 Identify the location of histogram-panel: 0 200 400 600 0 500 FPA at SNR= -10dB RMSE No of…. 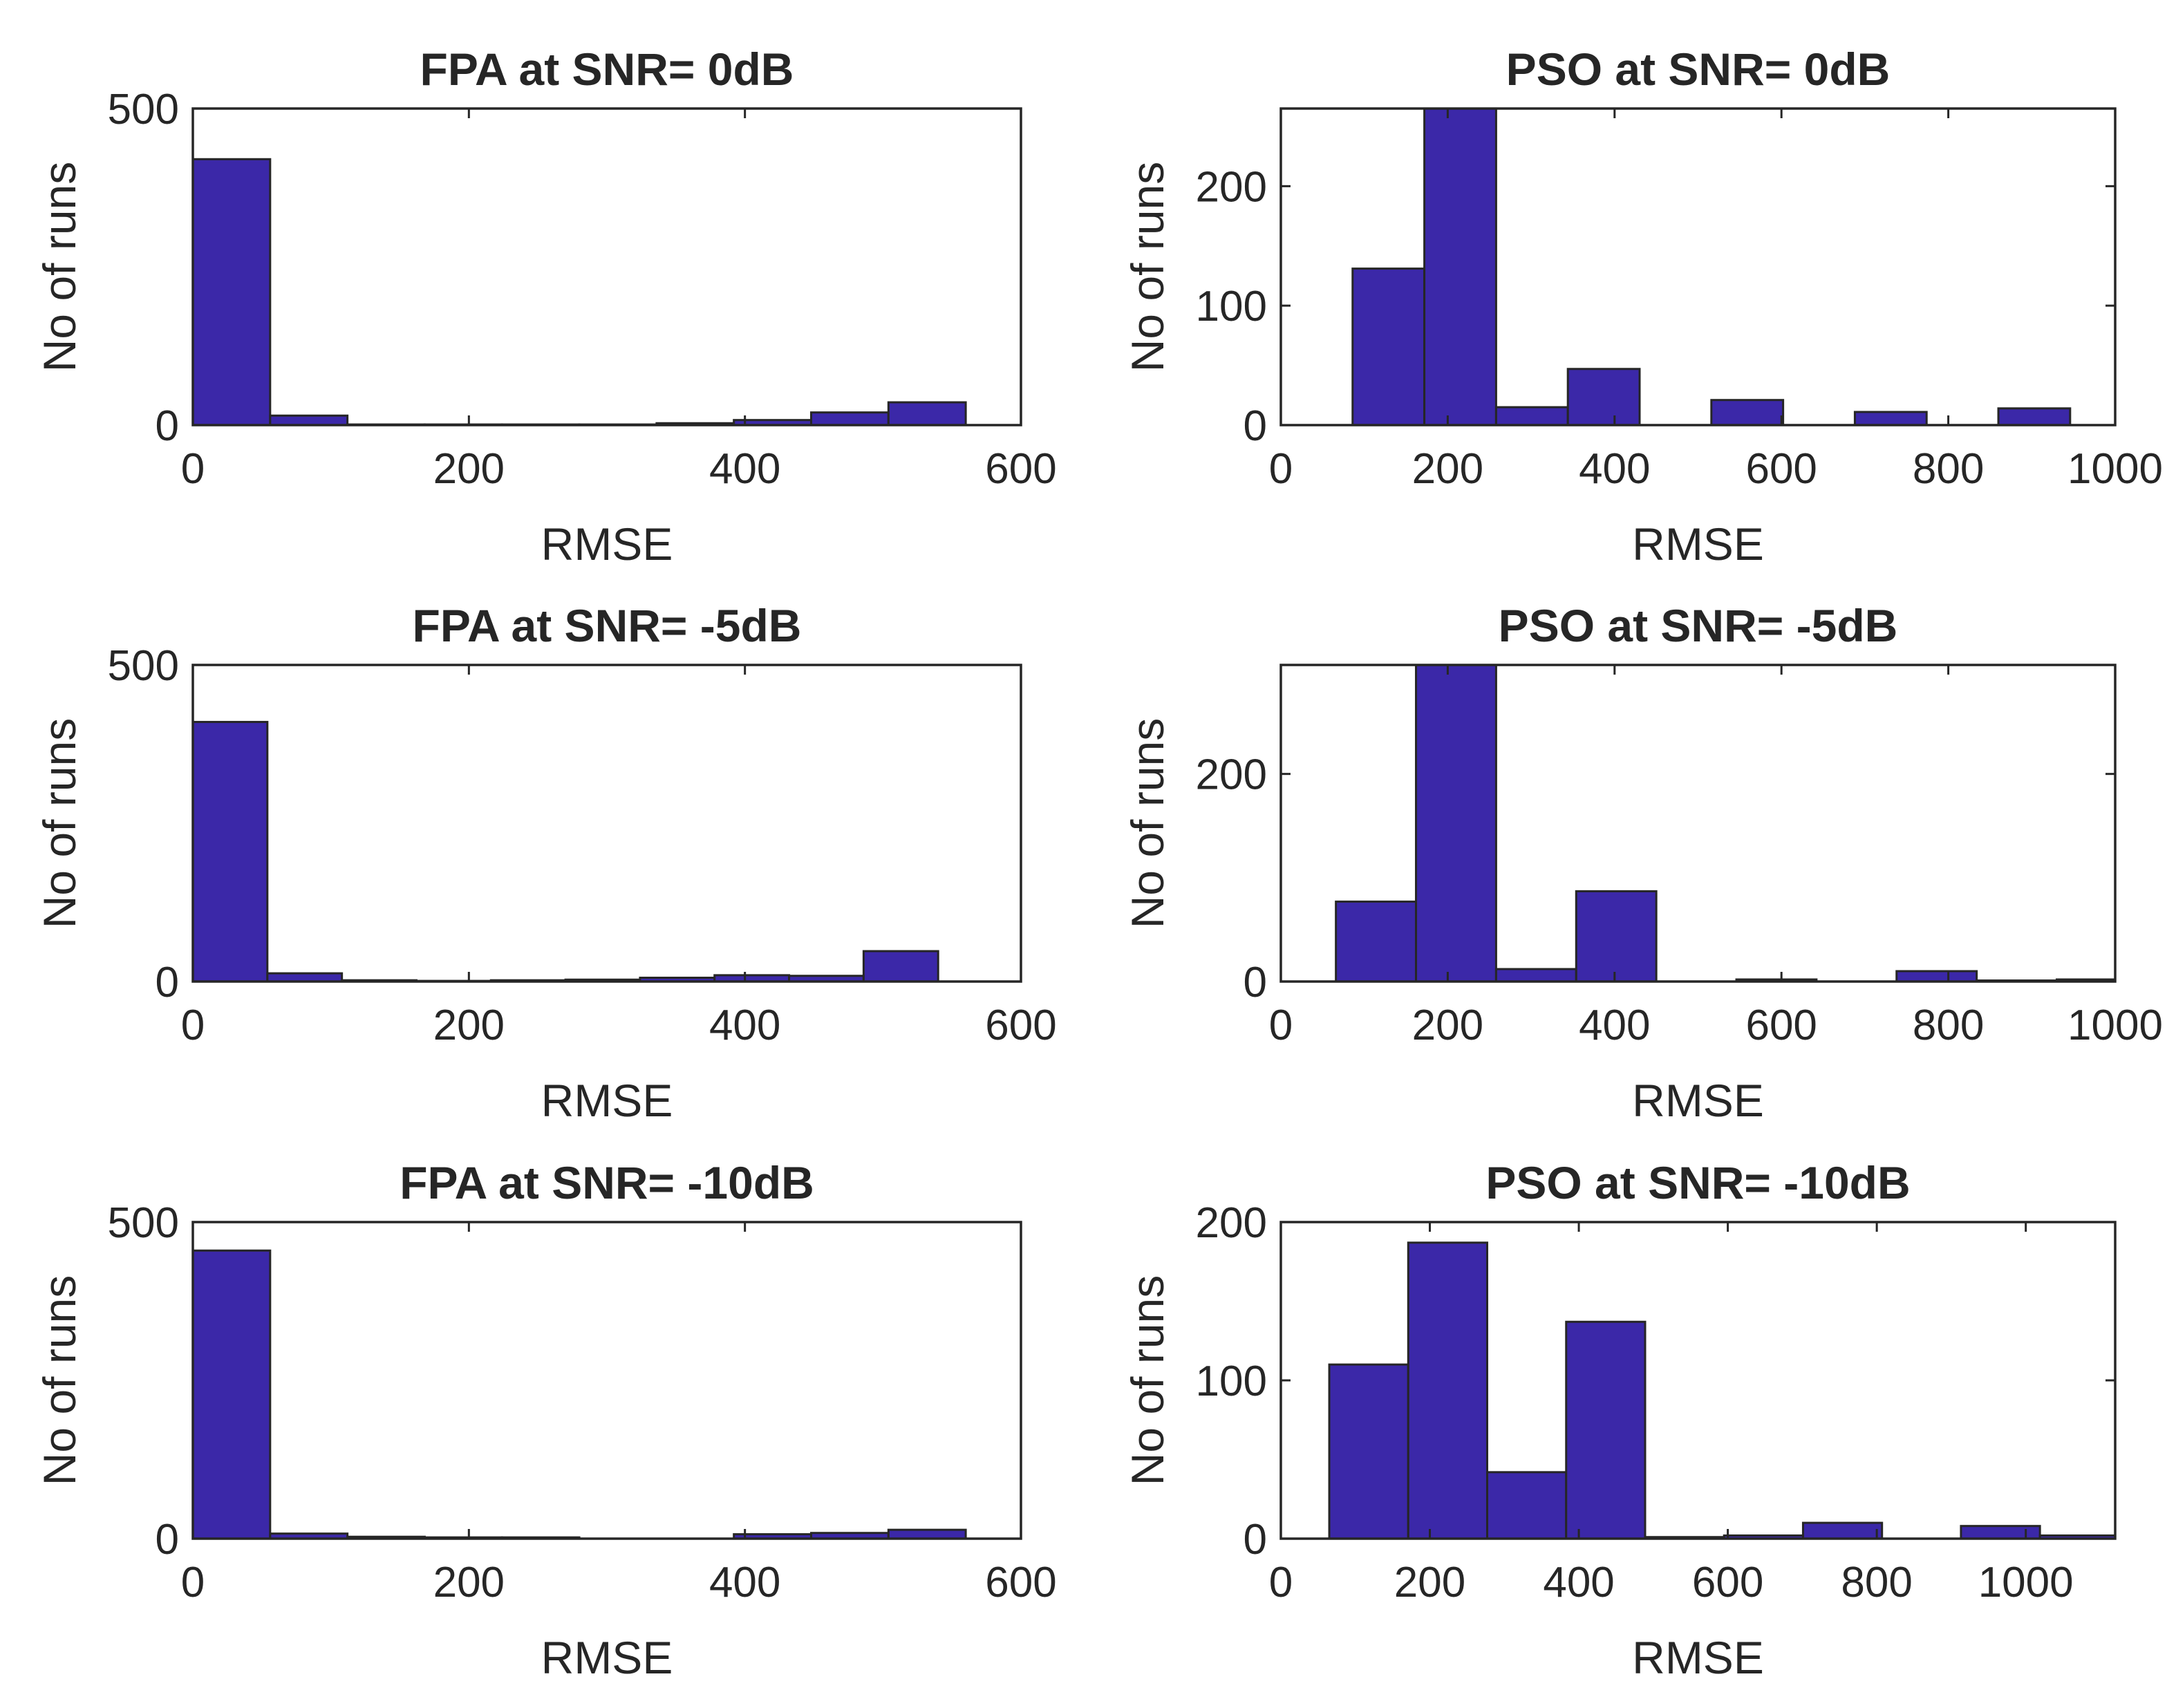
(546, 1420).